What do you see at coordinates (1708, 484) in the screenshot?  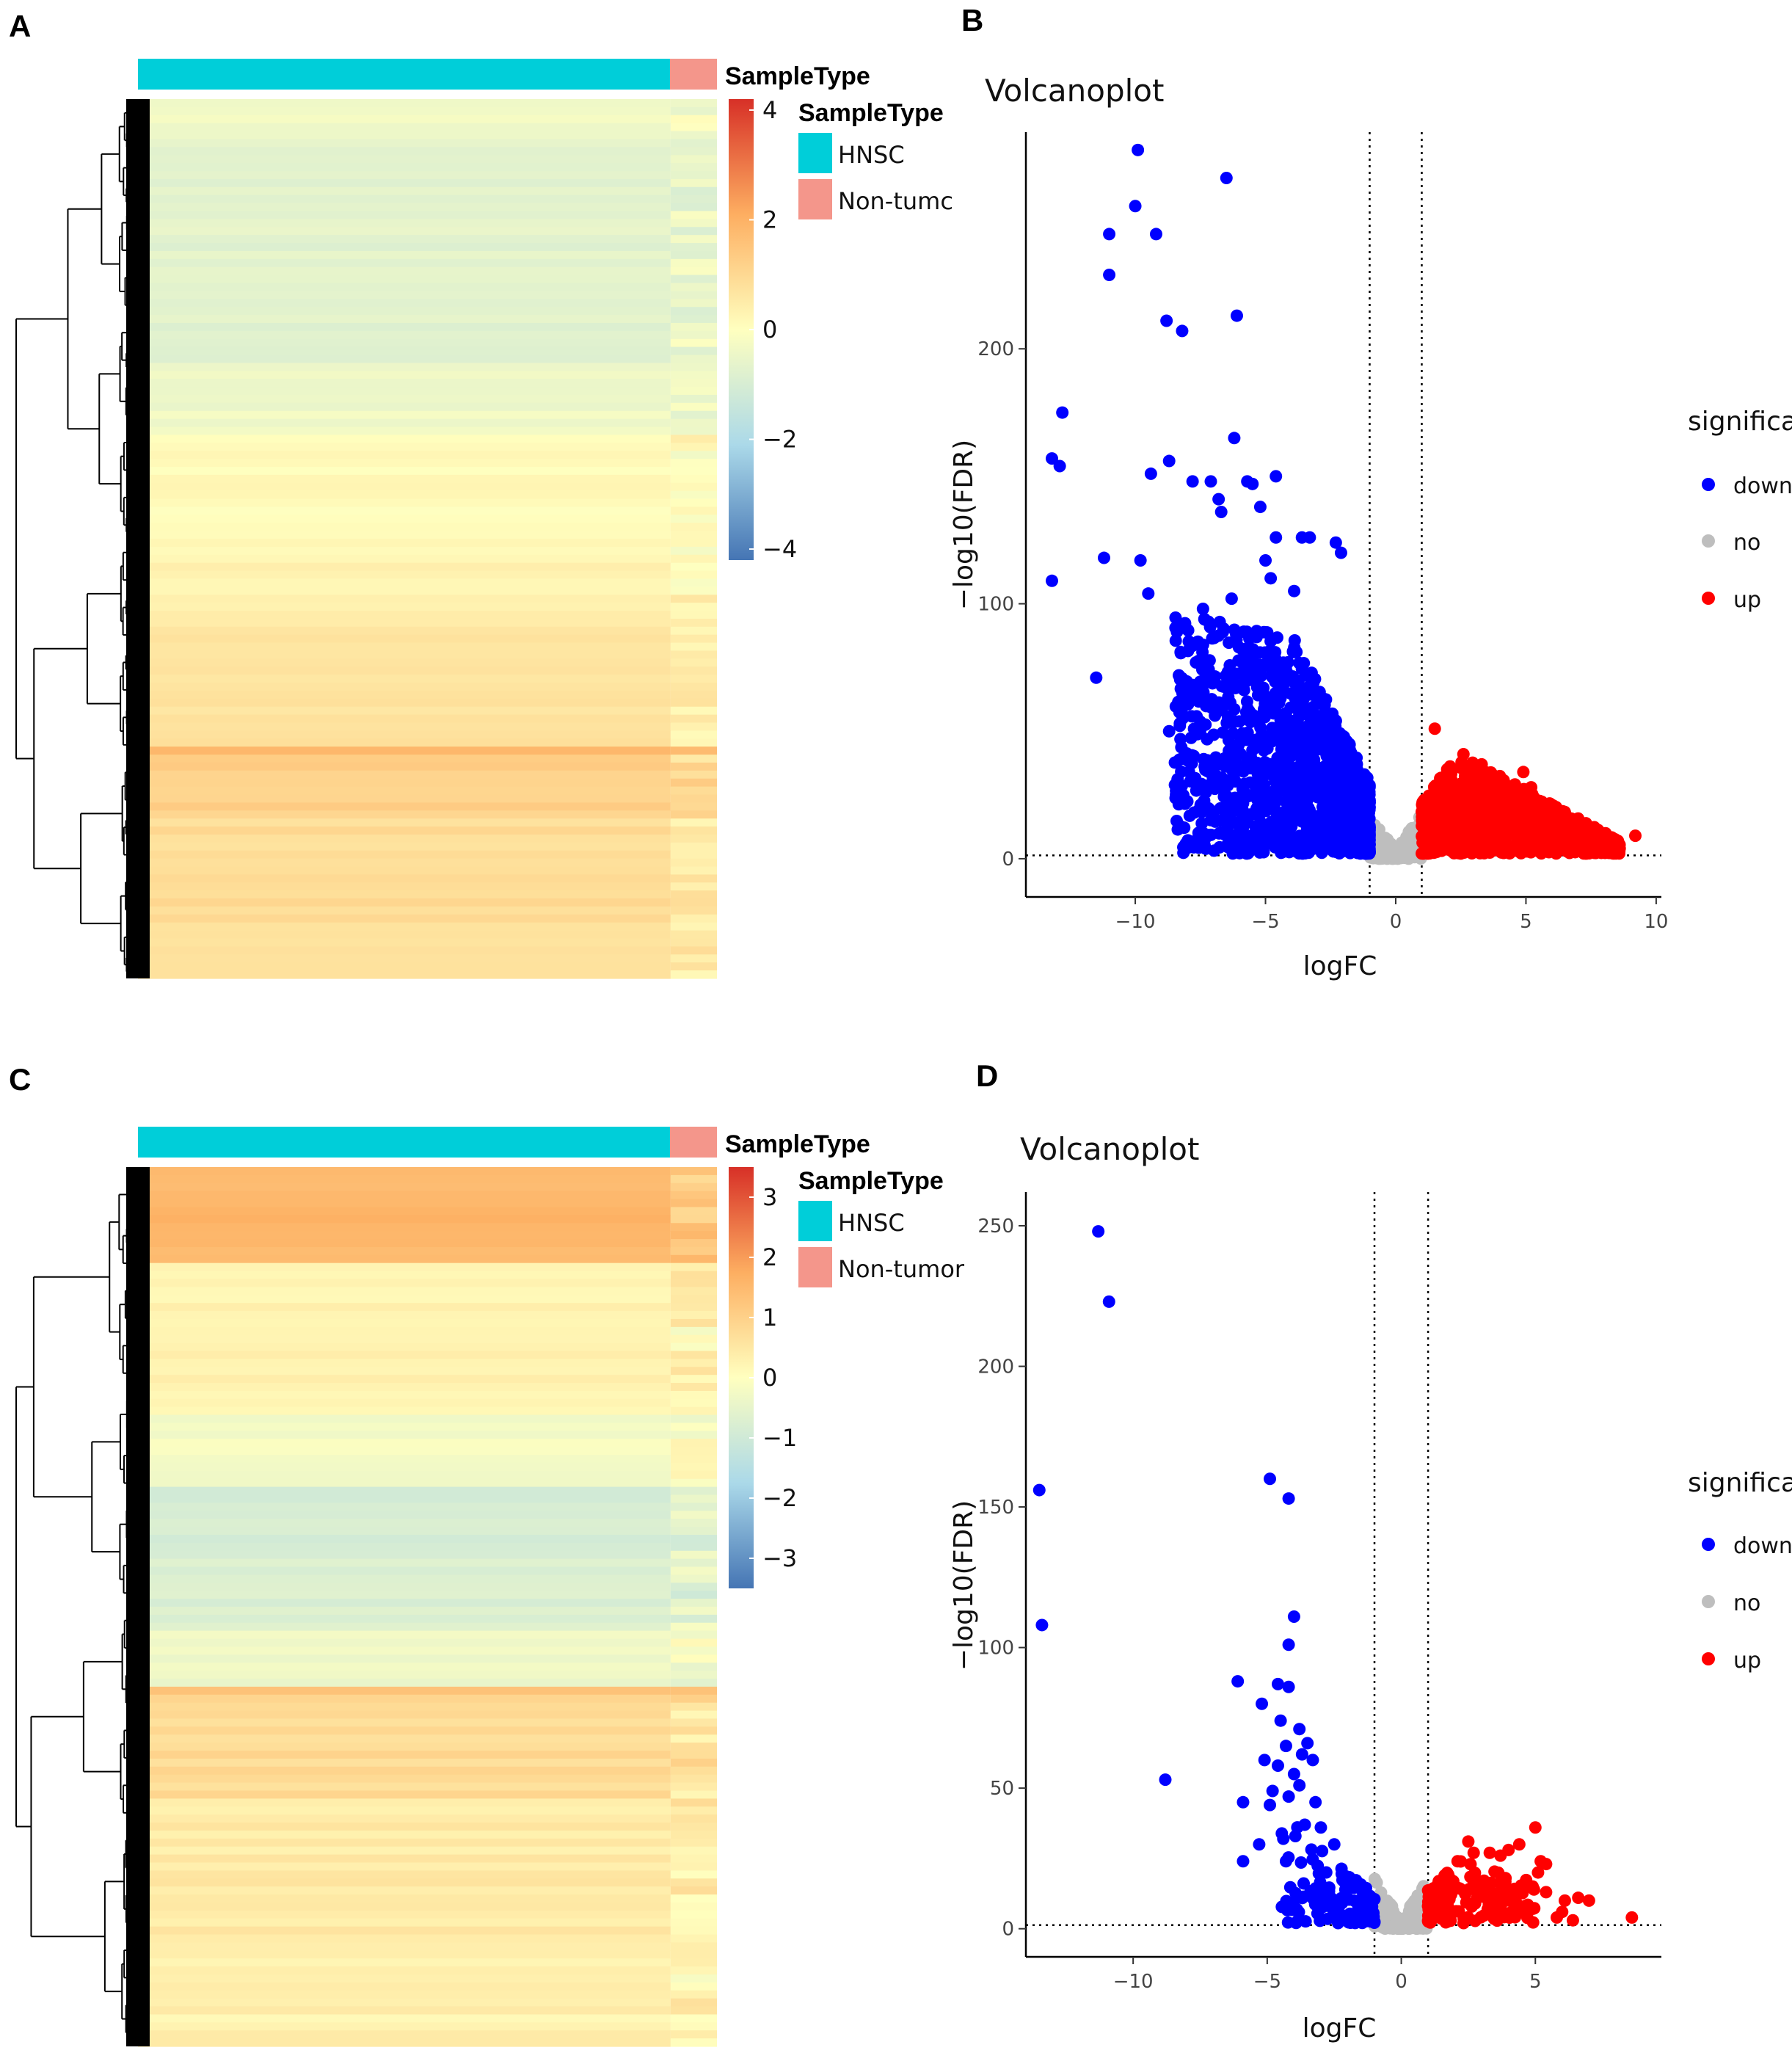 I see `legend-dot-down` at bounding box center [1708, 484].